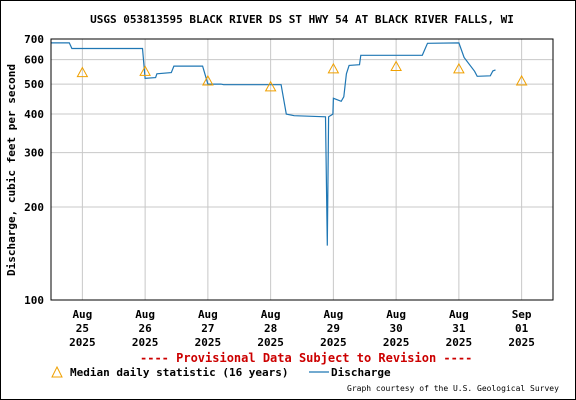 The width and height of the screenshot is (576, 400). I want to click on x-tick-label: 31, so click(459, 328).